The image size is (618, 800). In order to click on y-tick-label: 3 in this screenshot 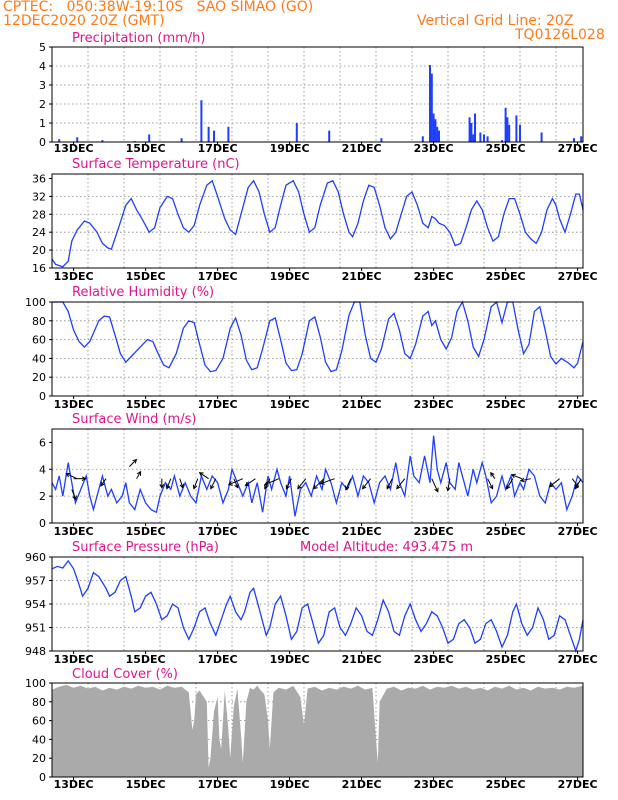, I will do `click(42, 85)`.